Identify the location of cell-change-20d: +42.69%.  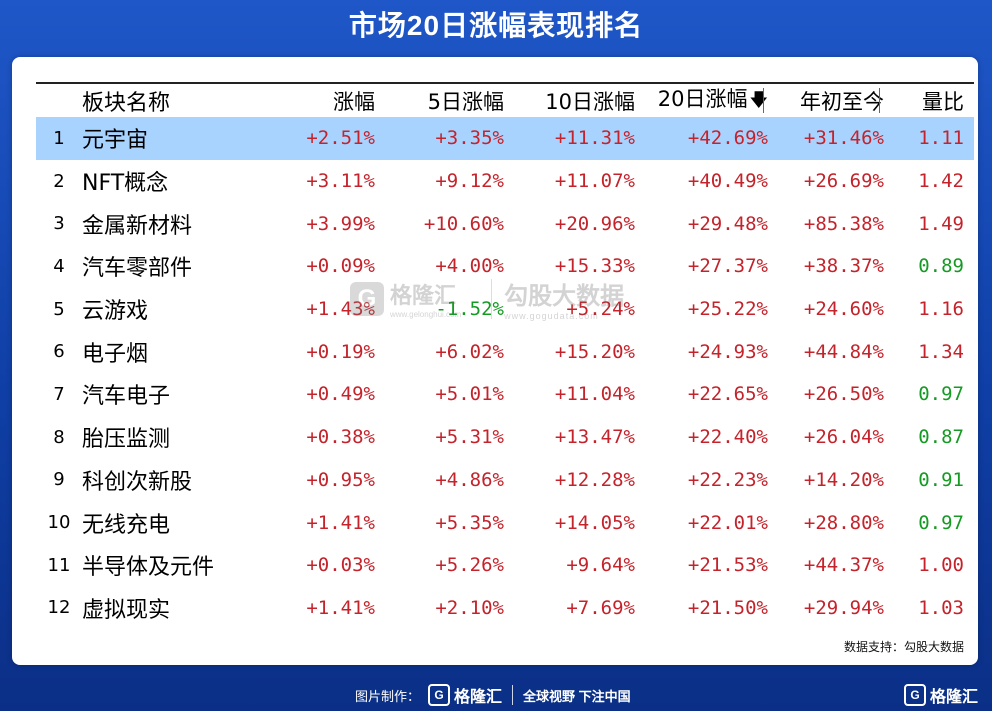
(727, 138).